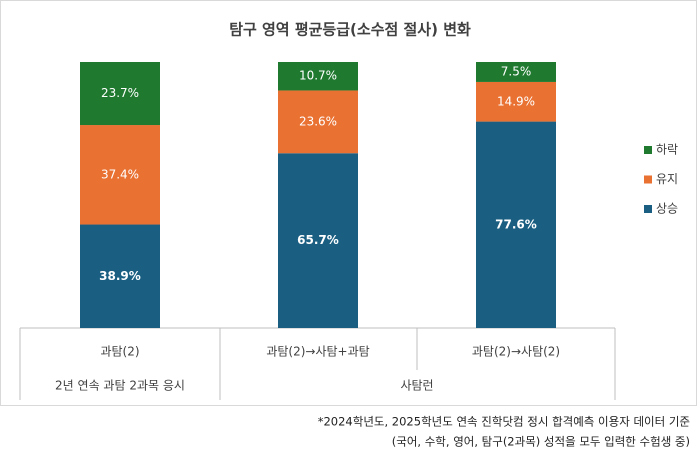  I want to click on value-label: 23.6%, so click(318, 121).